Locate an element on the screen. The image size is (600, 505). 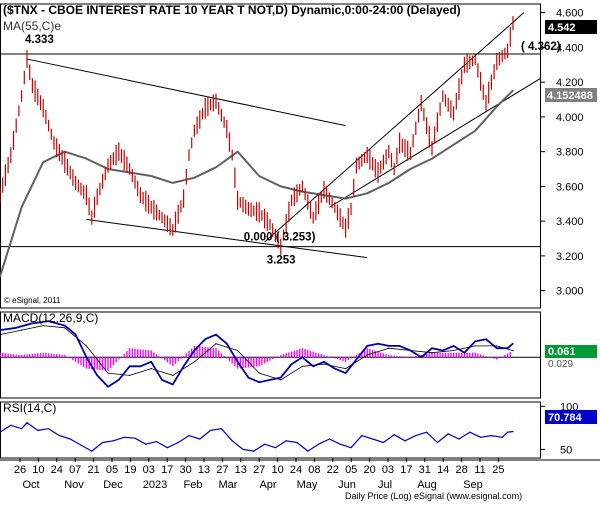
date-day-label: 17 is located at coordinates (167, 470).